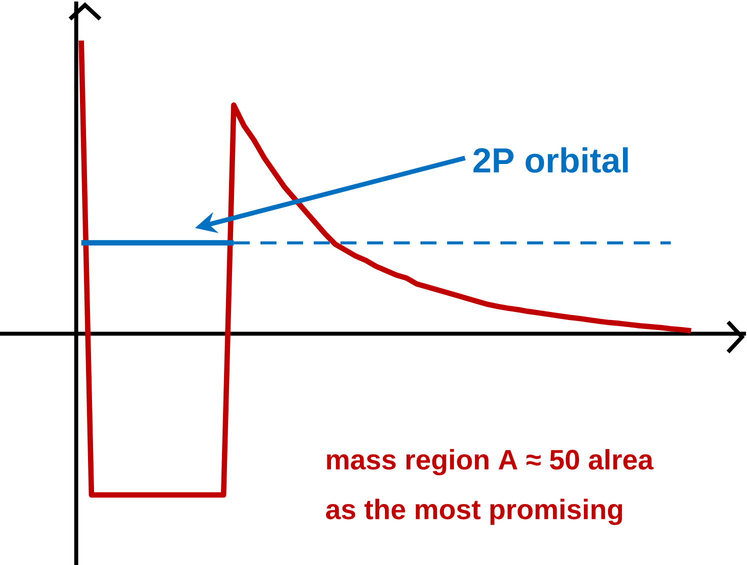  Describe the element at coordinates (550, 160) in the screenshot. I see `annotation: 2P orbital` at that location.